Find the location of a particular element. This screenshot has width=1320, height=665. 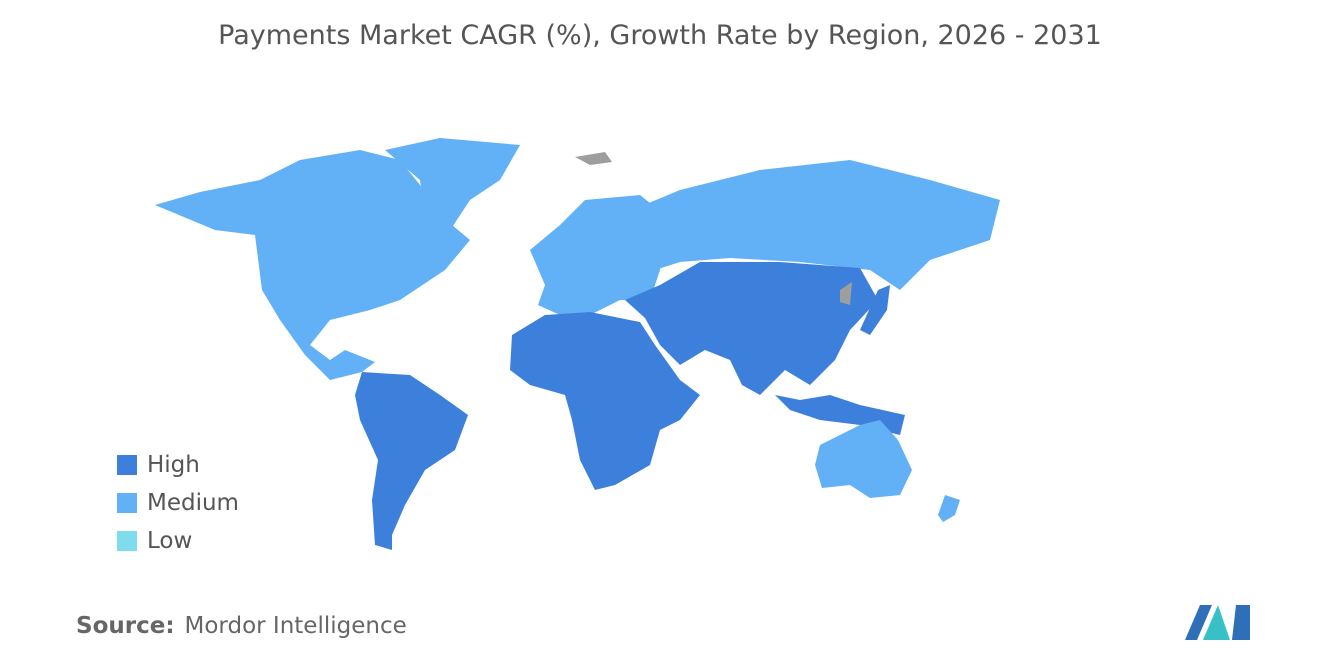

region-russia is located at coordinates (810, 225).